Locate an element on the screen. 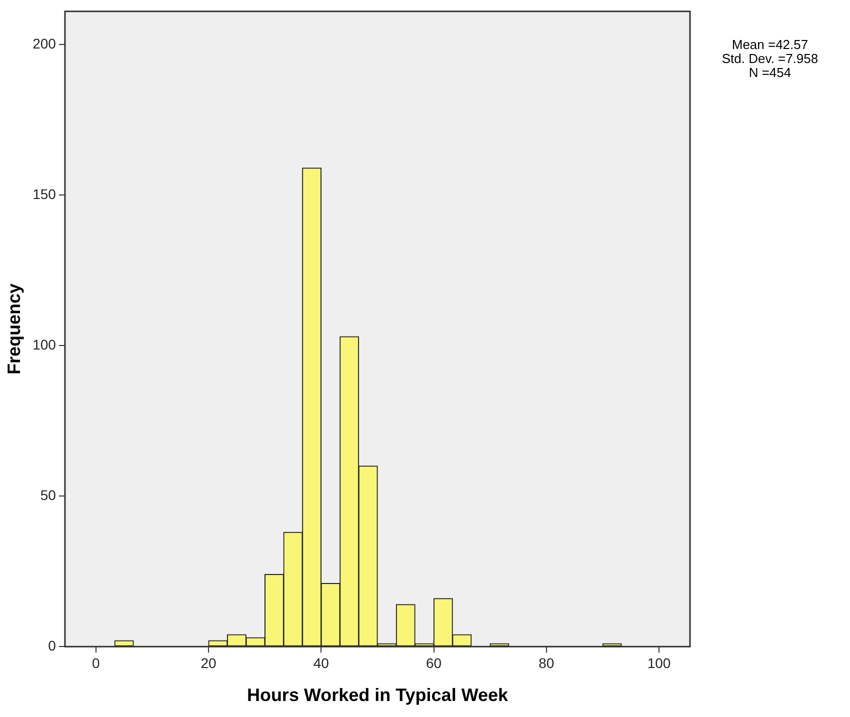 The height and width of the screenshot is (717, 850). y-tick-label: 50 is located at coordinates (48, 494).